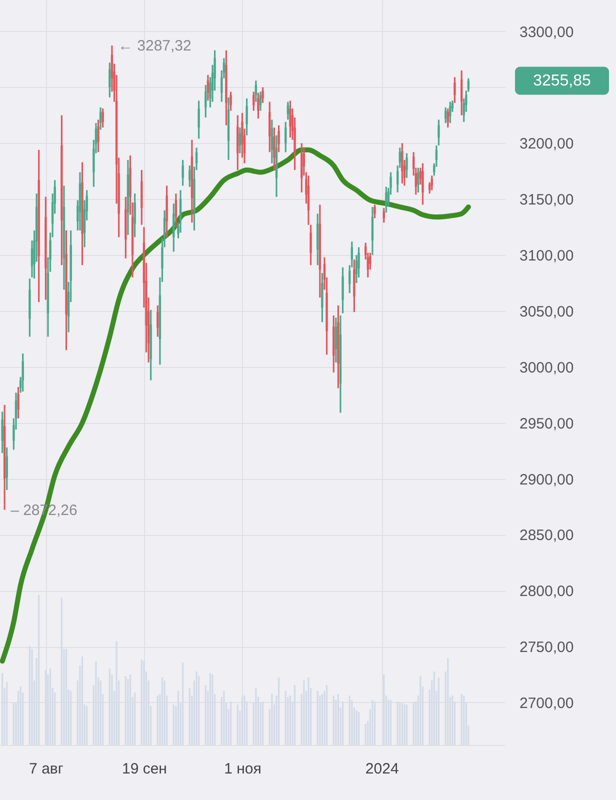 This screenshot has width=616, height=800. I want to click on x-tick-label: 1 ноя, so click(243, 769).